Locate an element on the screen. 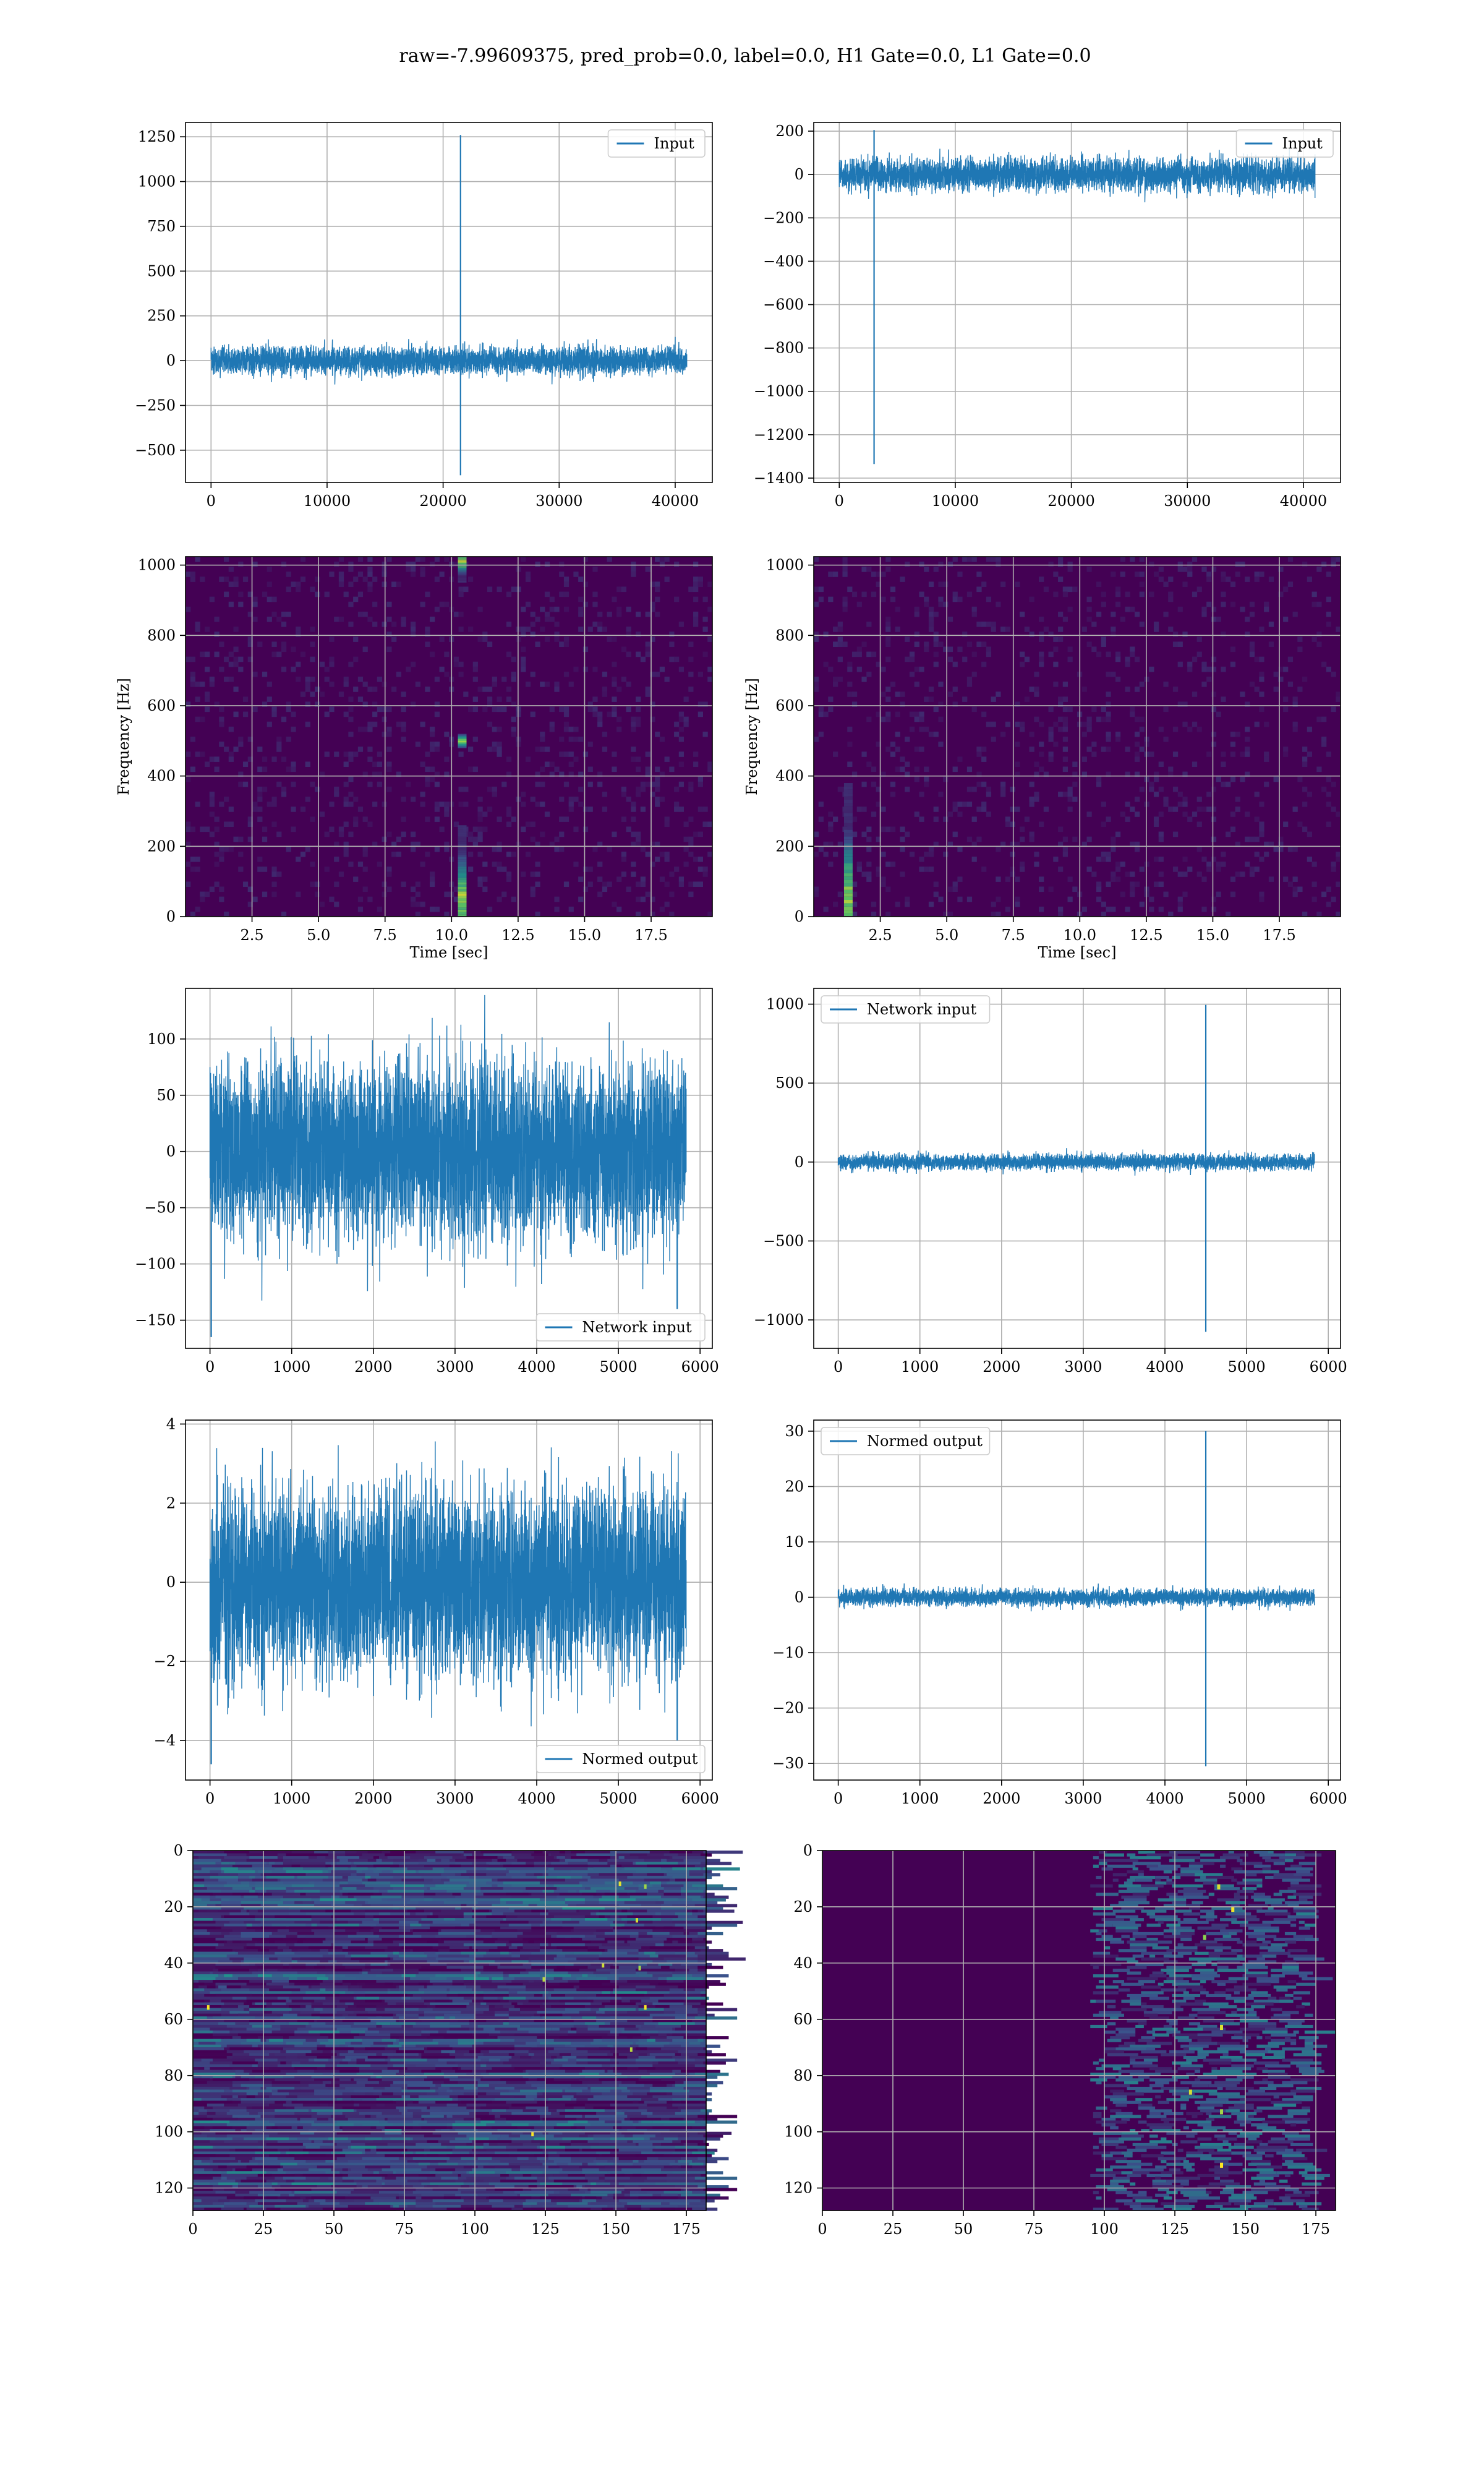 The width and height of the screenshot is (1484, 2474). x-tick-label: 12.5 is located at coordinates (1146, 936).